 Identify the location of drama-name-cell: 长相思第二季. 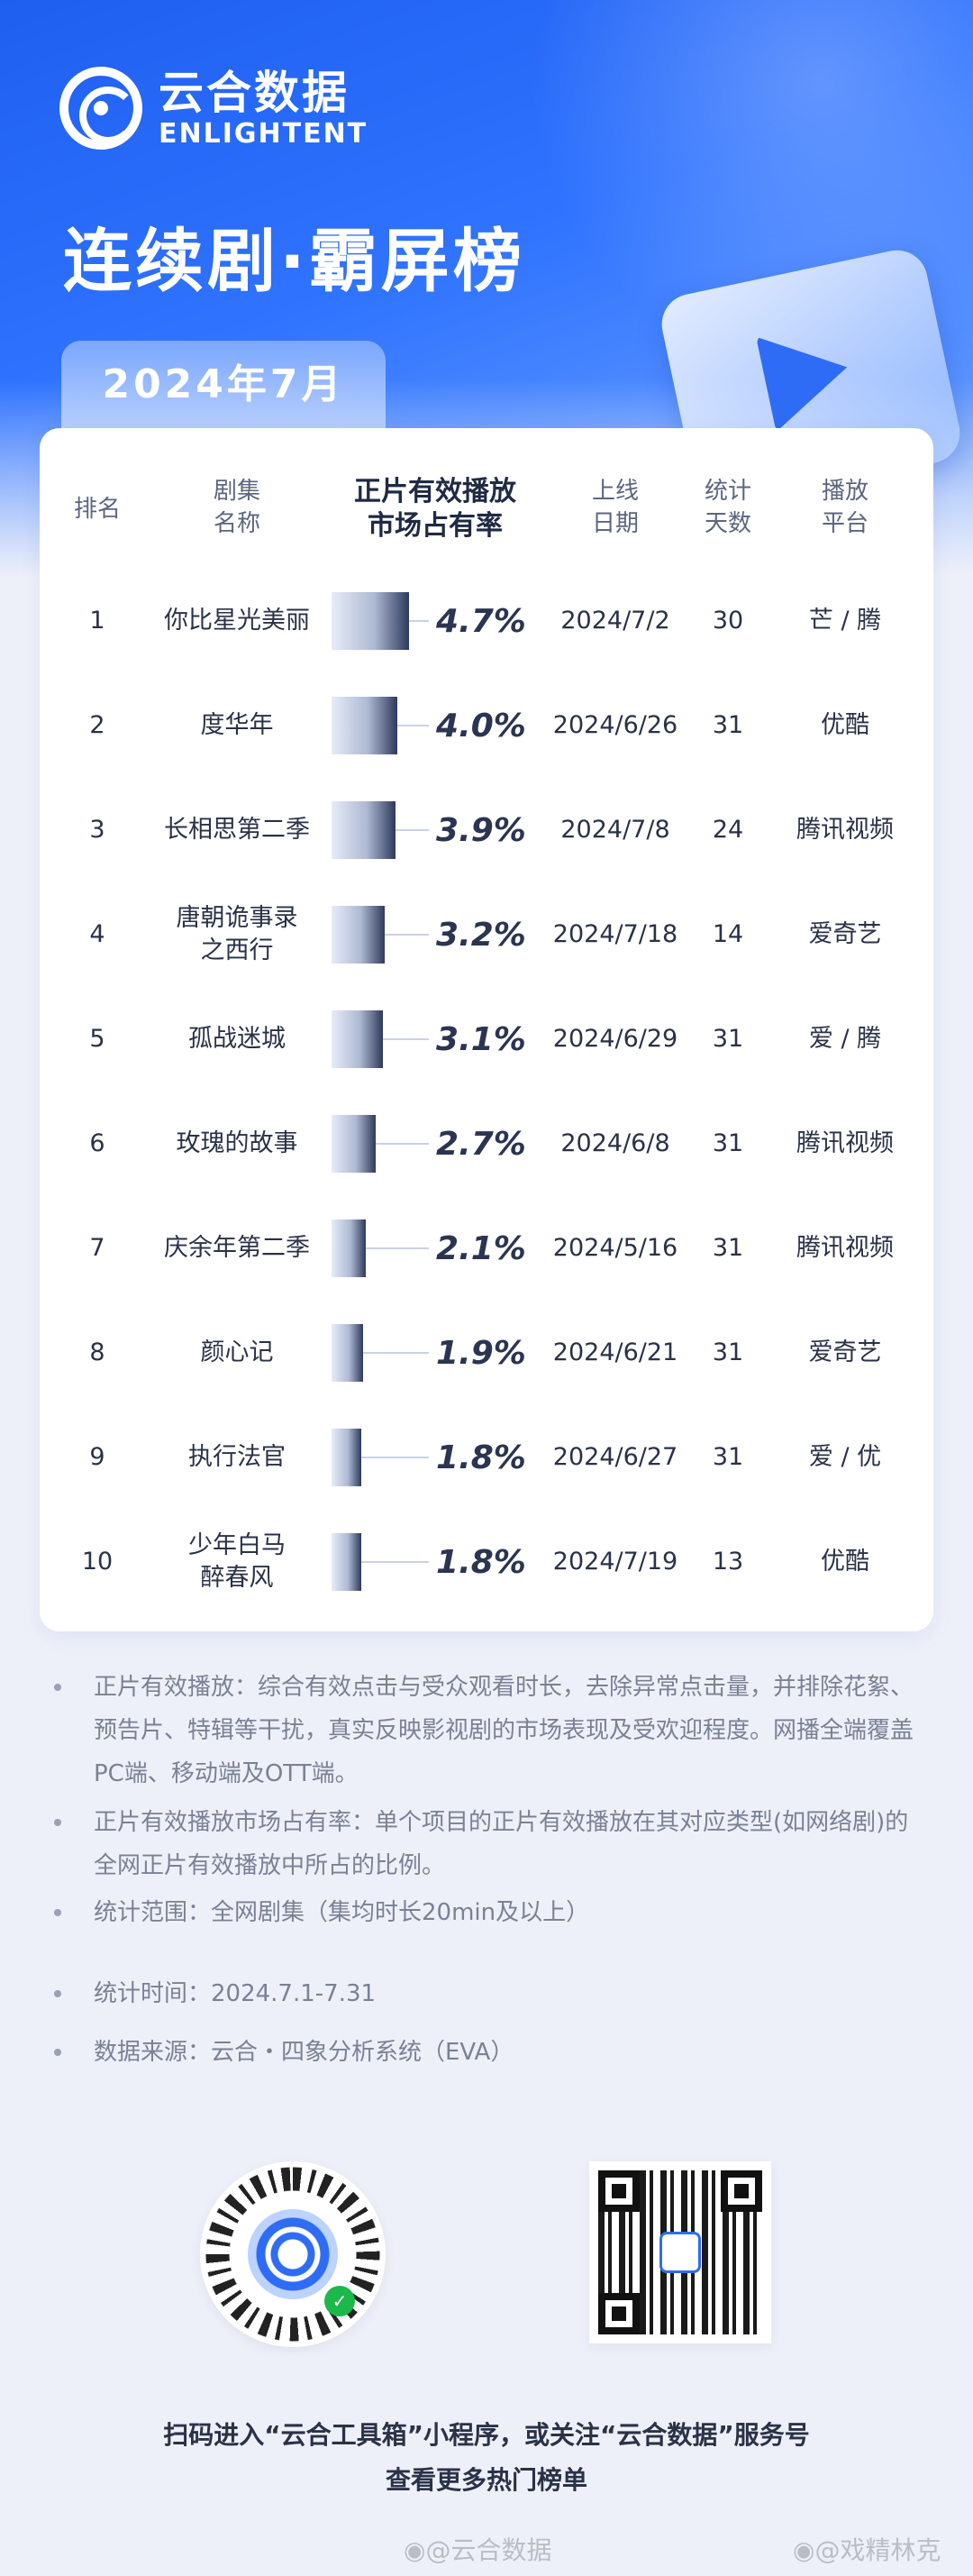
(237, 830).